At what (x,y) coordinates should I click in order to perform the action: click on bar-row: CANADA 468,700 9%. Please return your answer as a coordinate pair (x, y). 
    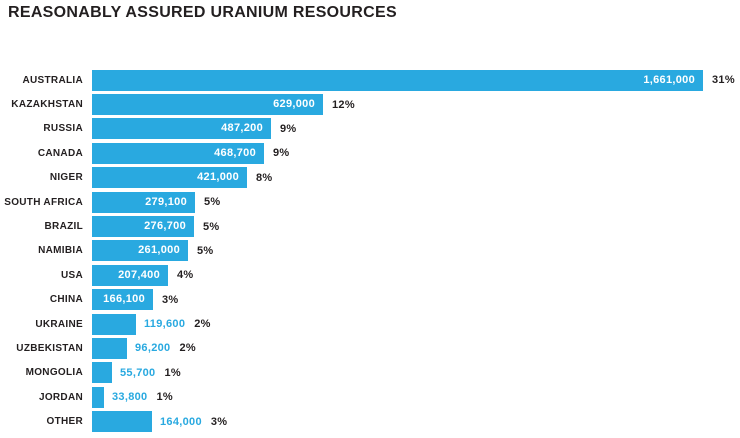
    Looking at the image, I should click on (370, 153).